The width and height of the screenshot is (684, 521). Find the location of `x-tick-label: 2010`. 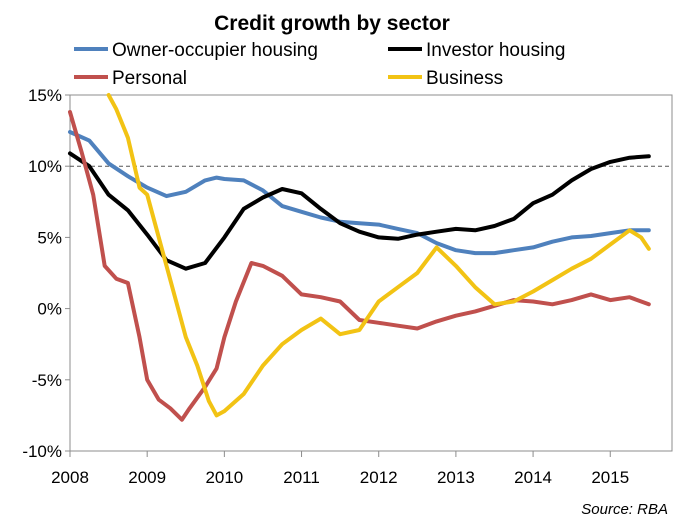

x-tick-label: 2010 is located at coordinates (224, 477).